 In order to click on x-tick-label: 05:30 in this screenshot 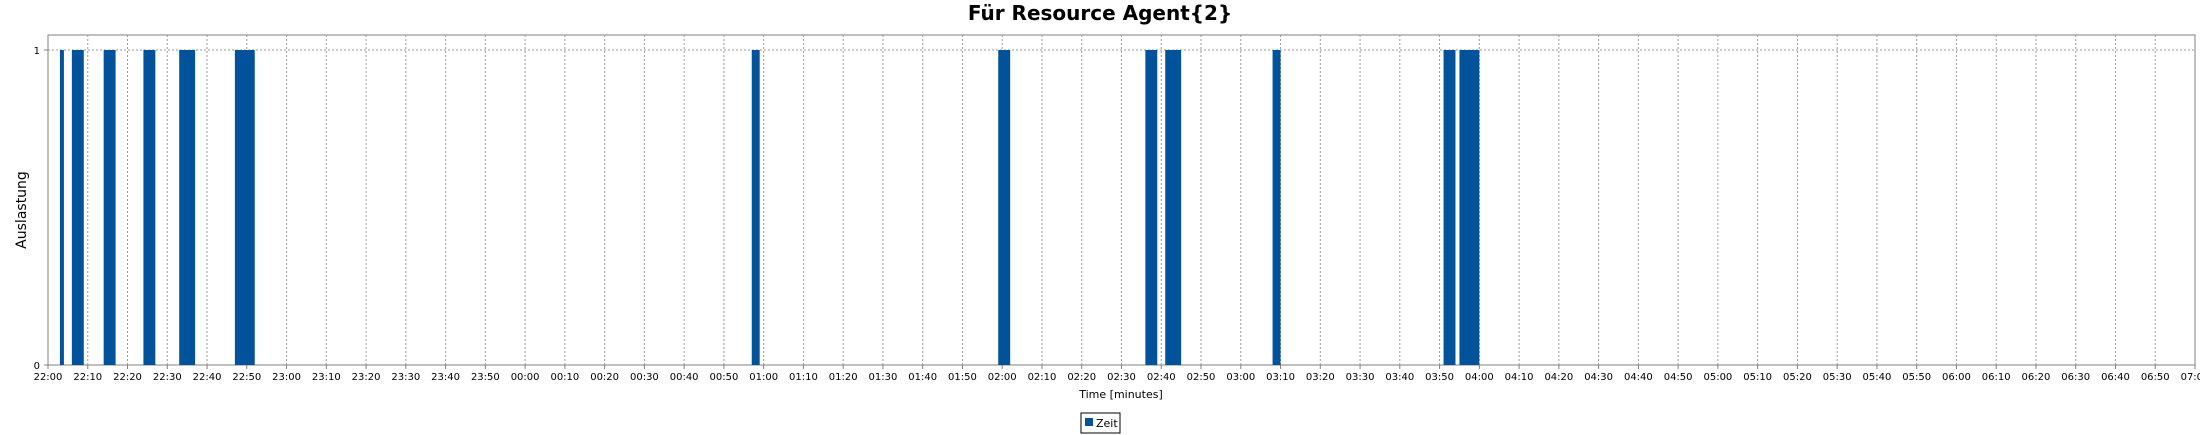, I will do `click(1837, 377)`.